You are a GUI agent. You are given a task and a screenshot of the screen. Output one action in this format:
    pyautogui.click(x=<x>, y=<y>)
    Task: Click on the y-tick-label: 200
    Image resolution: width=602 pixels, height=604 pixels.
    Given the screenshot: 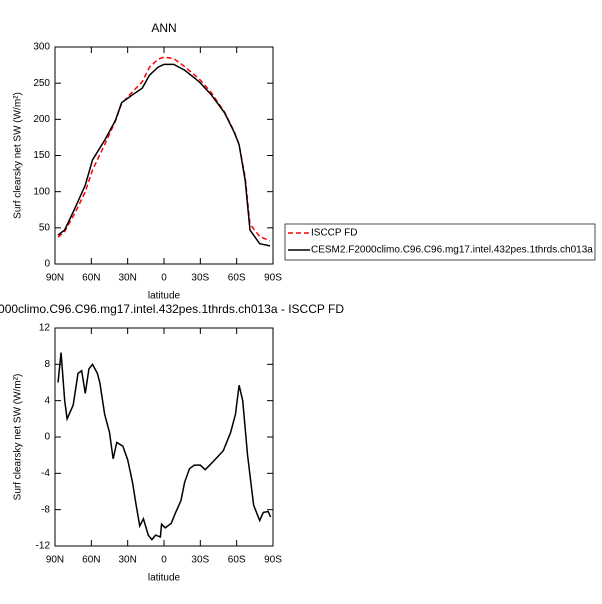 What is the action you would take?
    pyautogui.click(x=41, y=119)
    